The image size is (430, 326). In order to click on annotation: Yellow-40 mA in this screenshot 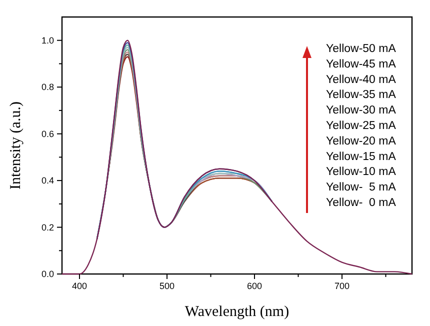, I will do `click(361, 80)`.